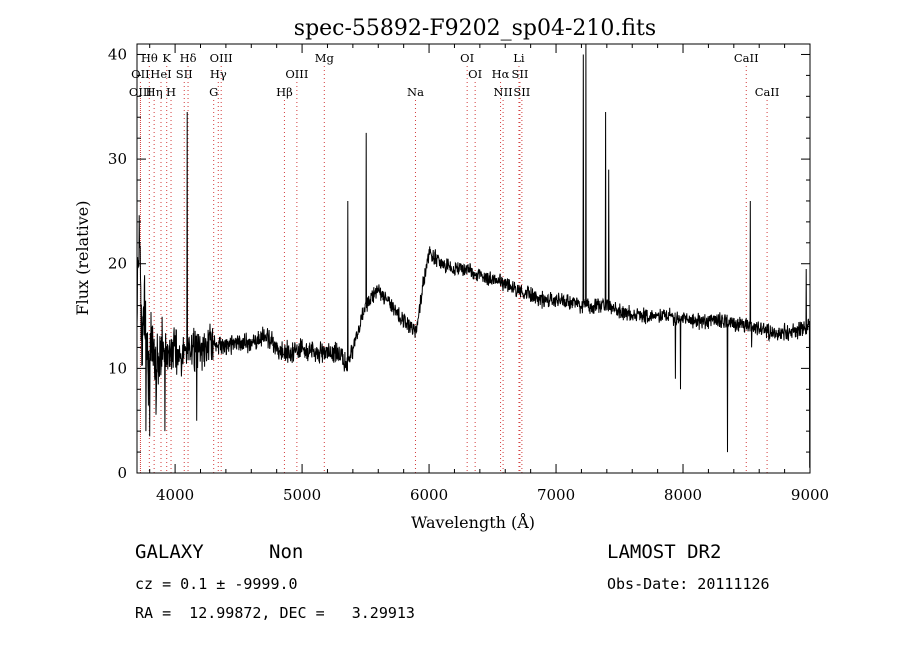  I want to click on x-tick-label: 6000, so click(429, 495).